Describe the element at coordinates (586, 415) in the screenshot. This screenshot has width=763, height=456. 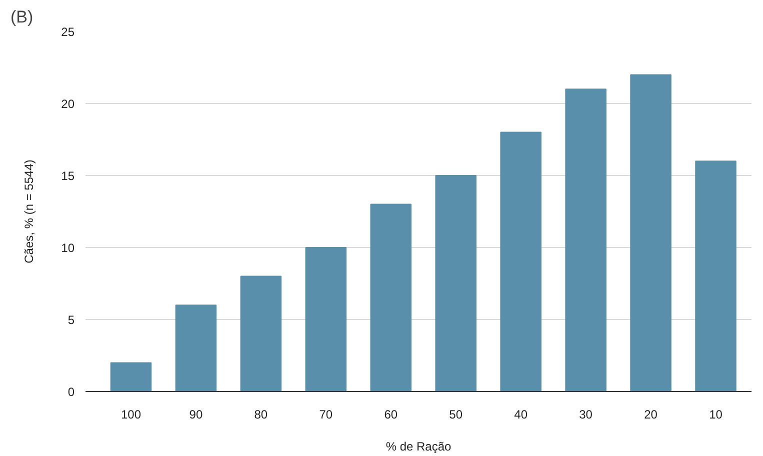
I see `x-tick-label: 30` at that location.